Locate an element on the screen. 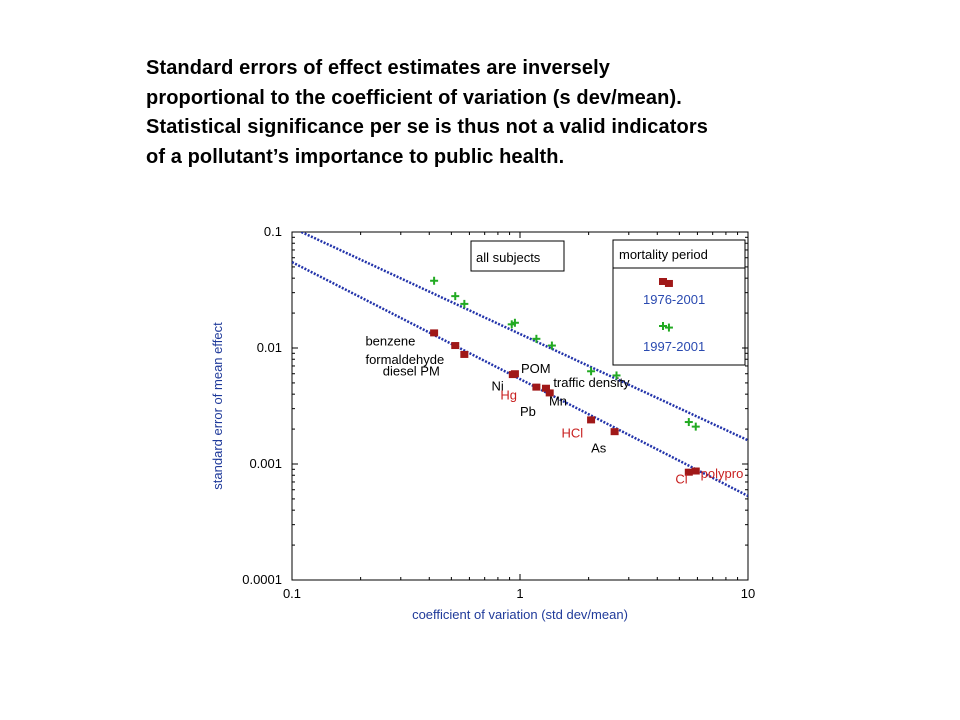 This screenshot has width=960, height=720. point-label: benzene is located at coordinates (390, 341).